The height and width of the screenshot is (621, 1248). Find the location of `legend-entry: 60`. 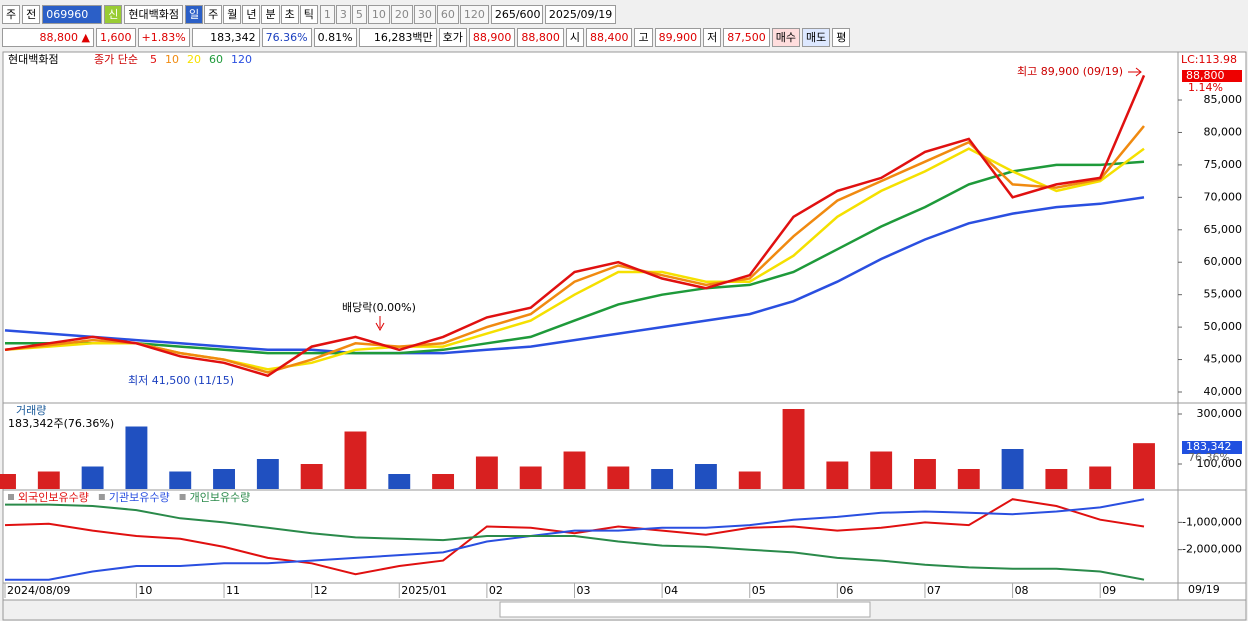

legend-entry: 60 is located at coordinates (216, 59).